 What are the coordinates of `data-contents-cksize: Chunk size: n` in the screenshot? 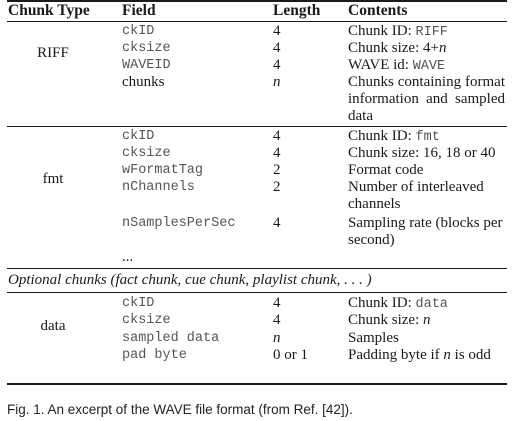 It's located at (389, 320).